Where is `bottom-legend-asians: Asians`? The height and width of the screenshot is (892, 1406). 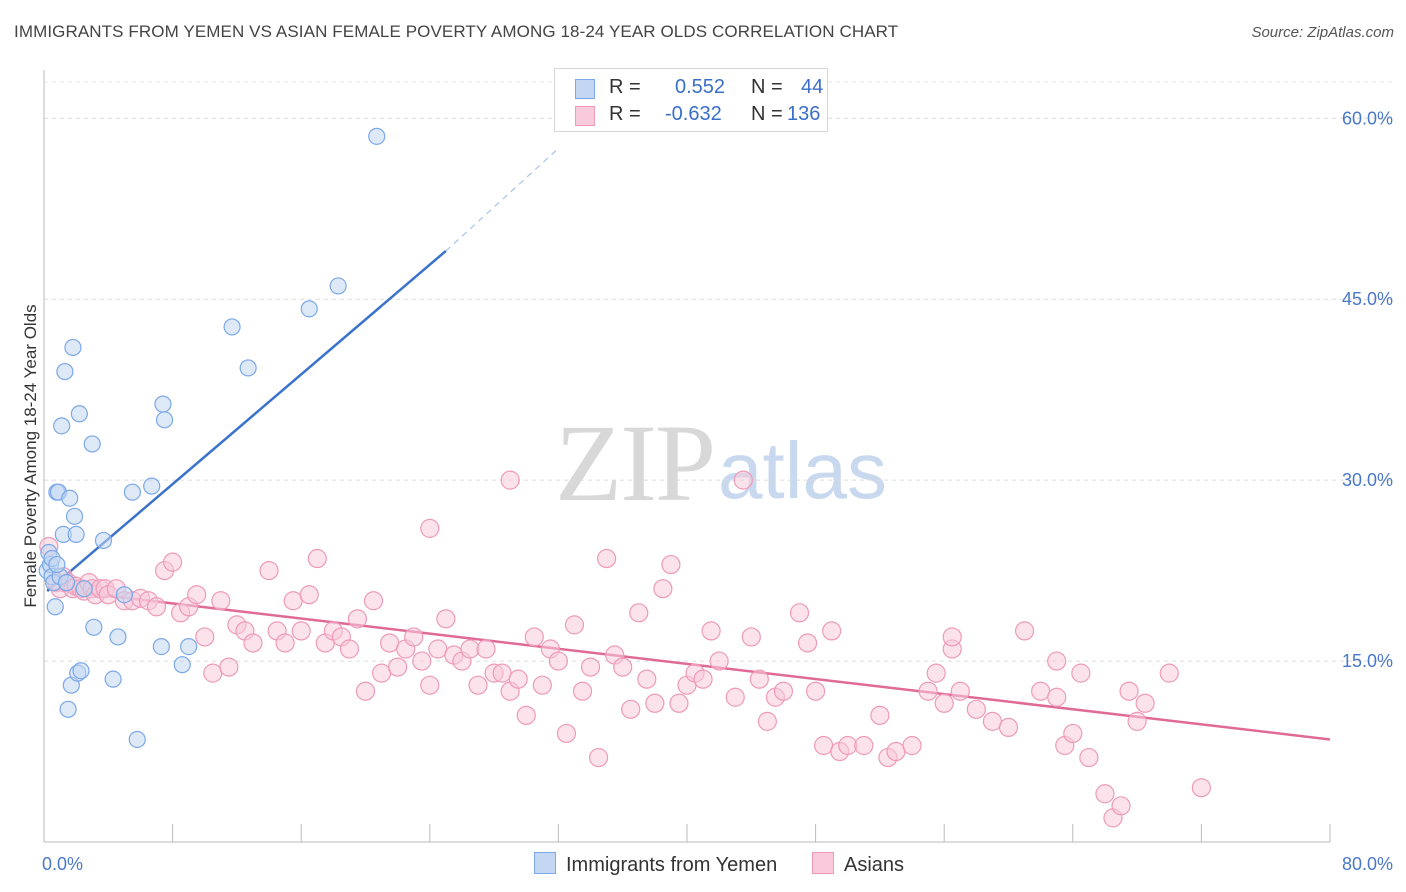 bottom-legend-asians: Asians is located at coordinates (858, 864).